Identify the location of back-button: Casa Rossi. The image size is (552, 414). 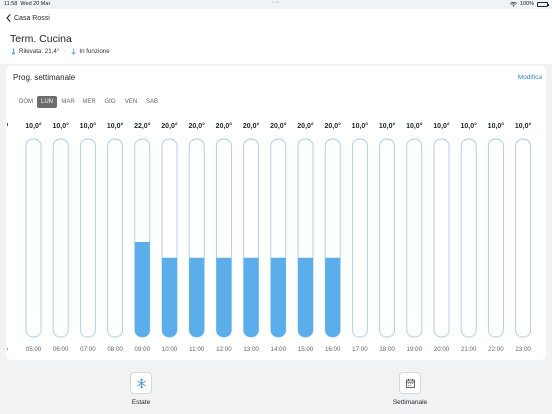
(28, 18).